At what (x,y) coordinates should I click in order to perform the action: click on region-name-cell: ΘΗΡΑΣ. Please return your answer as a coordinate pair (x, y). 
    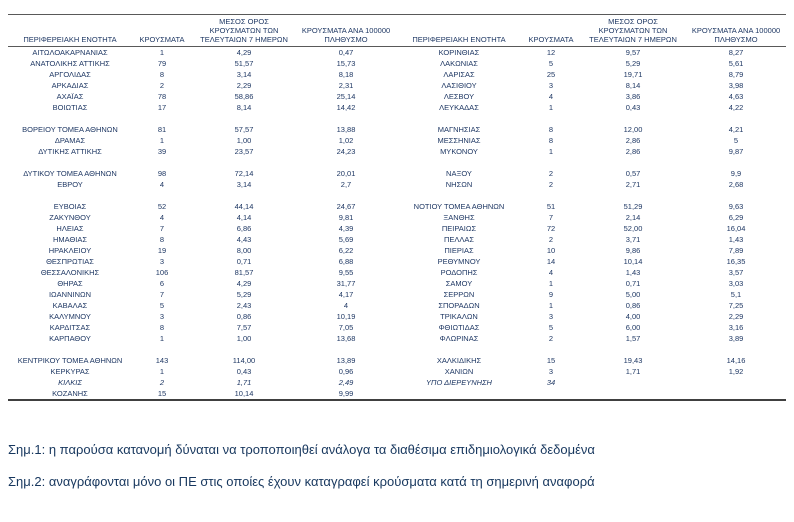
    Looking at the image, I should click on (70, 283).